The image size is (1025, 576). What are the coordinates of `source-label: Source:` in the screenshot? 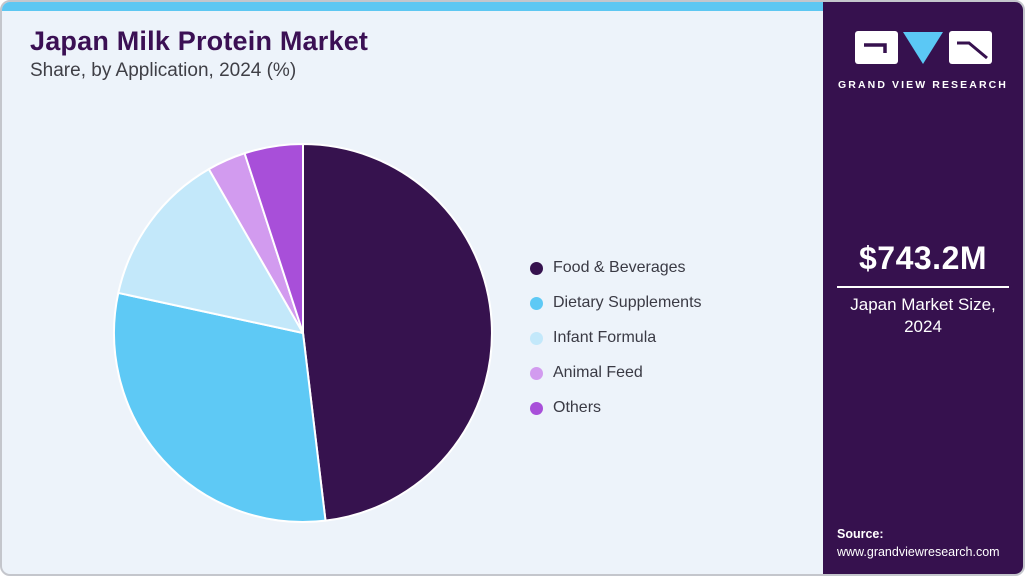 It's located at (860, 533).